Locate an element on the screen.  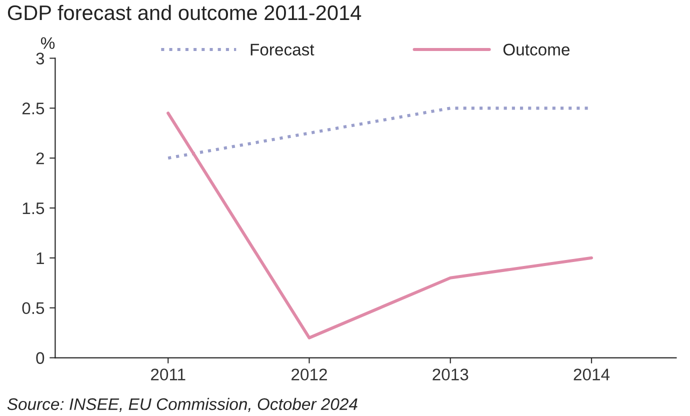
y-tick-label: 0.5 is located at coordinates (33, 308).